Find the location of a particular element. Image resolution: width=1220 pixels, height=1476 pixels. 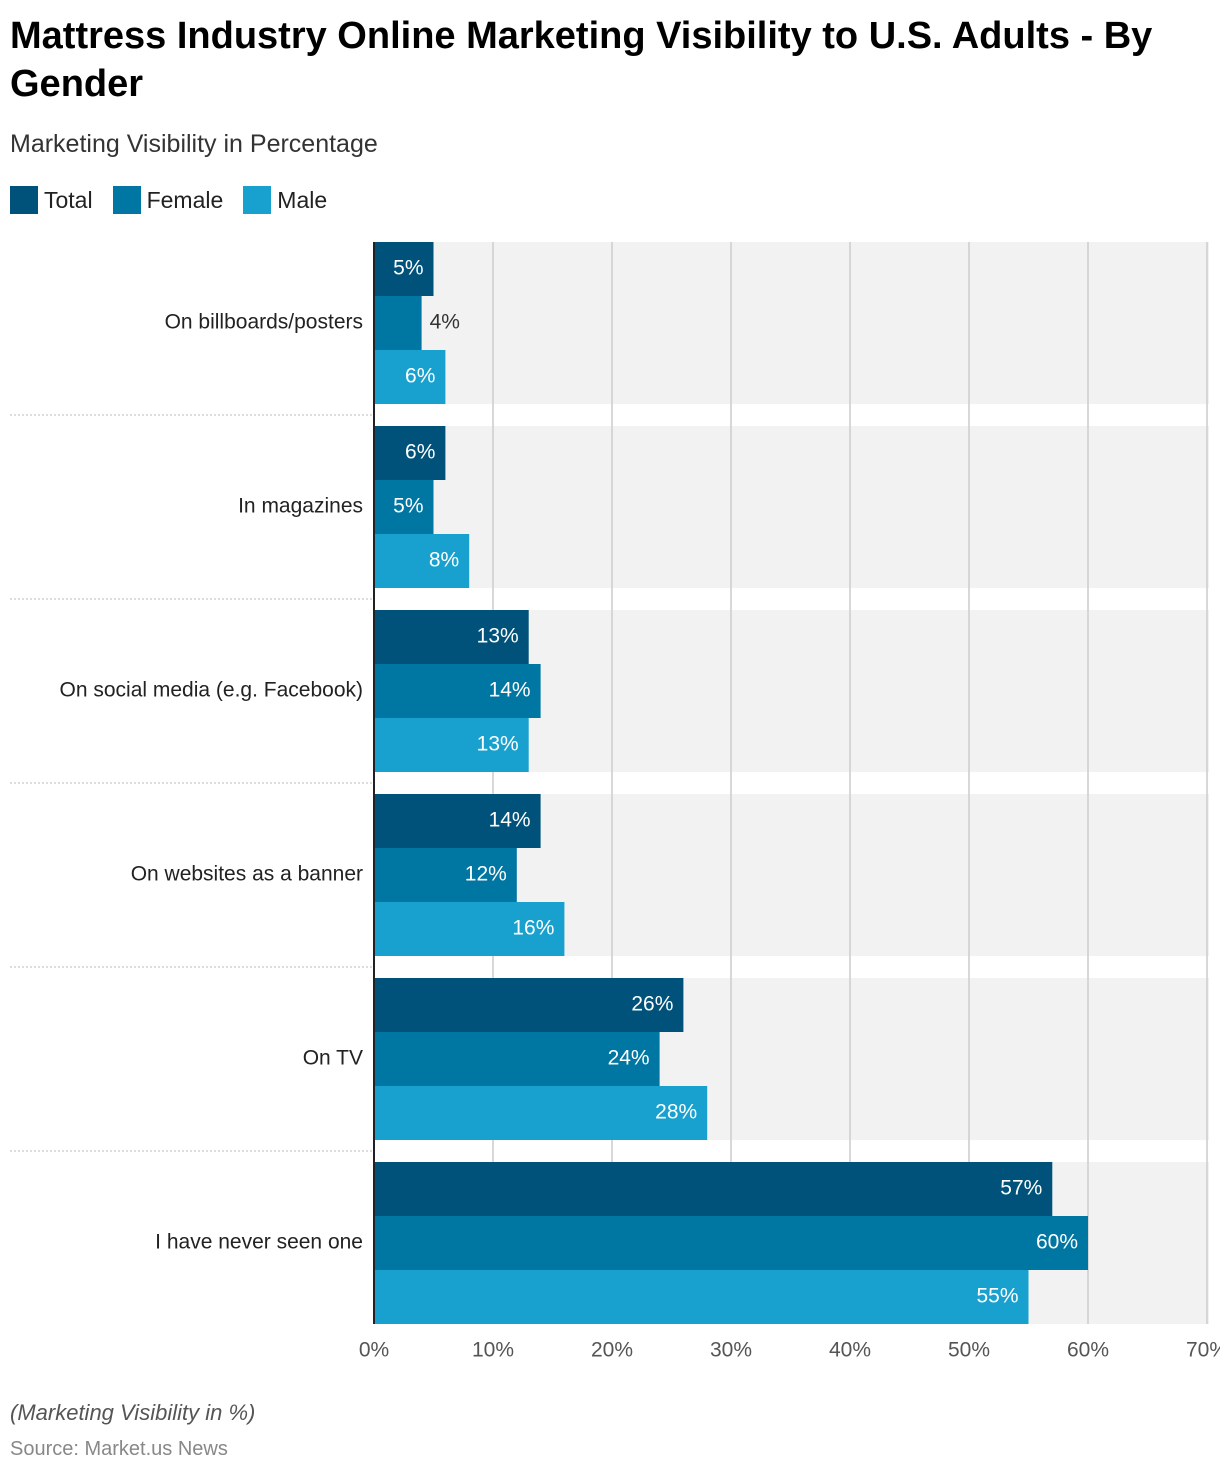

y-tick-label: On social media (e.g. Facebook) is located at coordinates (211, 690).